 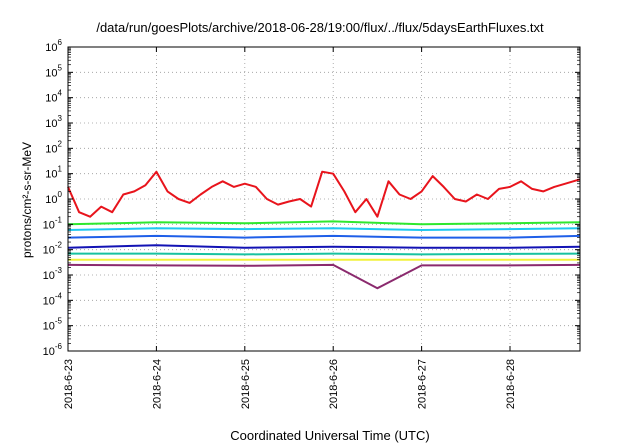 What do you see at coordinates (53, 198) in the screenshot?
I see `y-tick-label: 10⁰` at bounding box center [53, 198].